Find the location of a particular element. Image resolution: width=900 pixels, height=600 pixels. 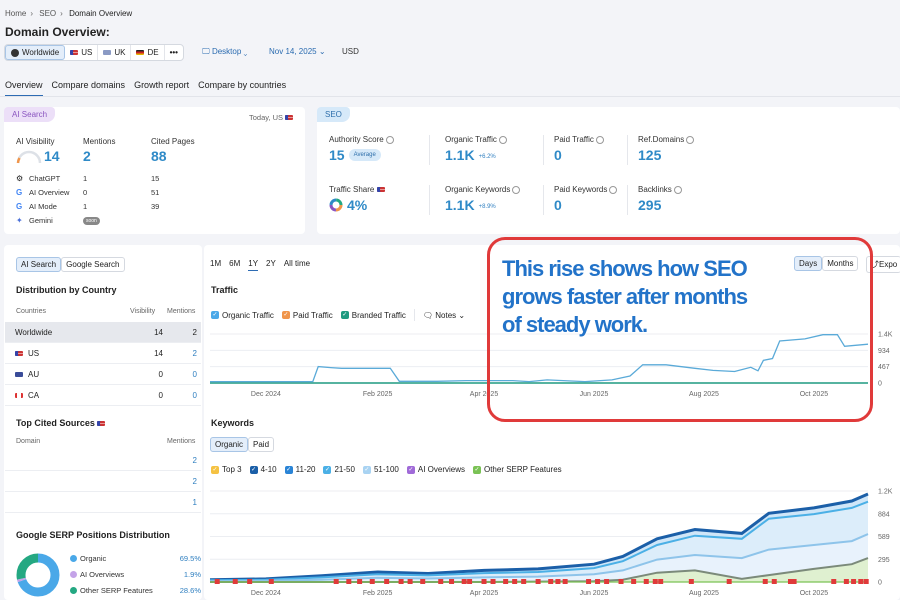

range-tab-all-time: All time is located at coordinates (297, 263).